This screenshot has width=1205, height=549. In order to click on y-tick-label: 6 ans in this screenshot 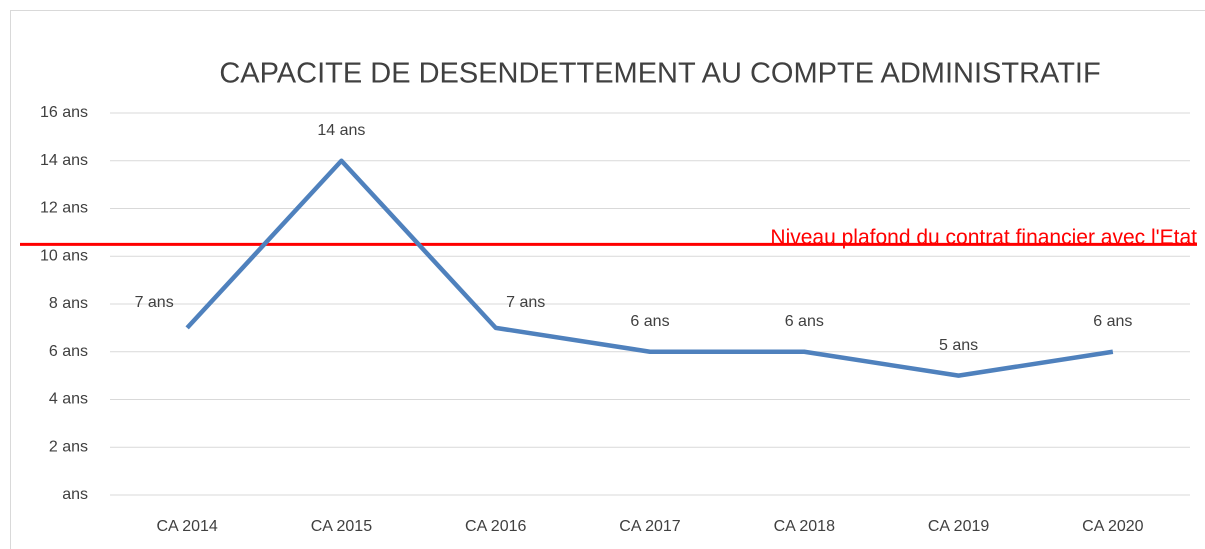, I will do `click(68, 351)`.